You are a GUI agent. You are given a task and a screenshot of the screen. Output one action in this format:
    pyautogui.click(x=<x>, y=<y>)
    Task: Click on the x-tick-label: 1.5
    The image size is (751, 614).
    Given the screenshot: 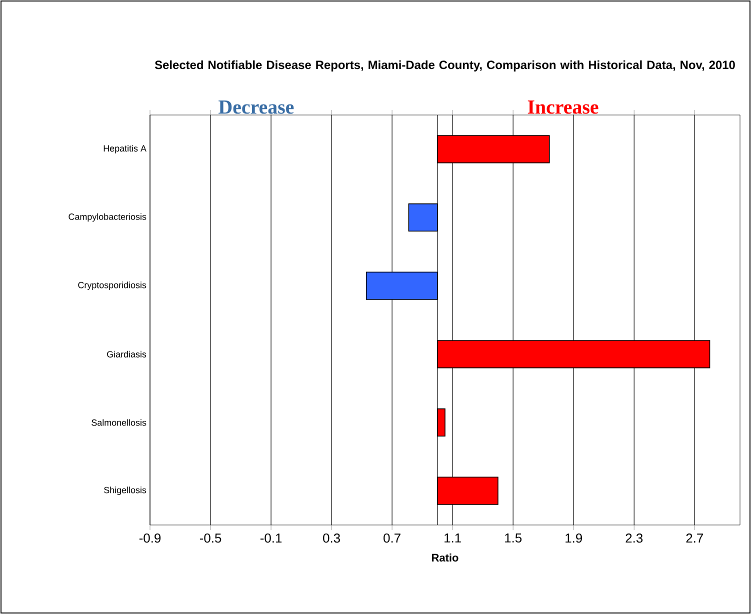 What is the action you would take?
    pyautogui.click(x=513, y=538)
    